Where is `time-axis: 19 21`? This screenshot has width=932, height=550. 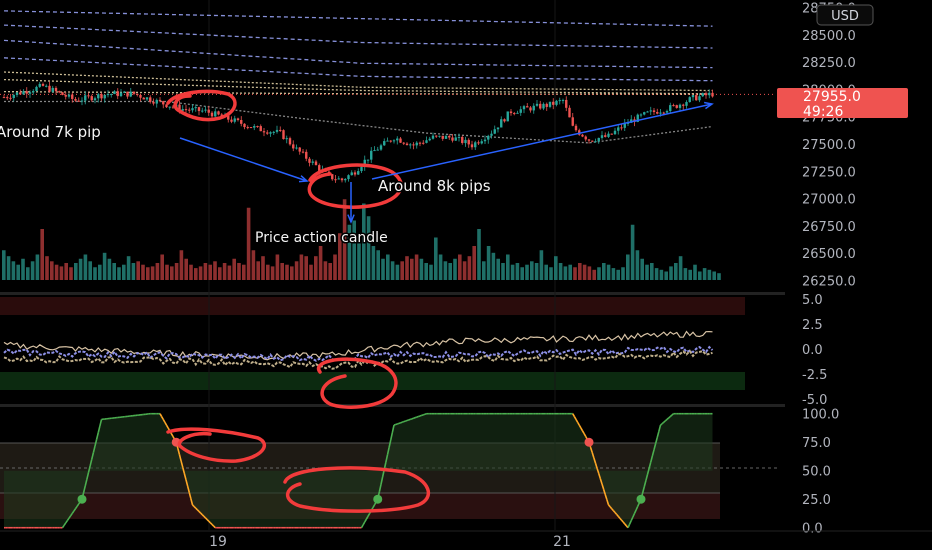
time-axis: 19 21 is located at coordinates (466, 540).